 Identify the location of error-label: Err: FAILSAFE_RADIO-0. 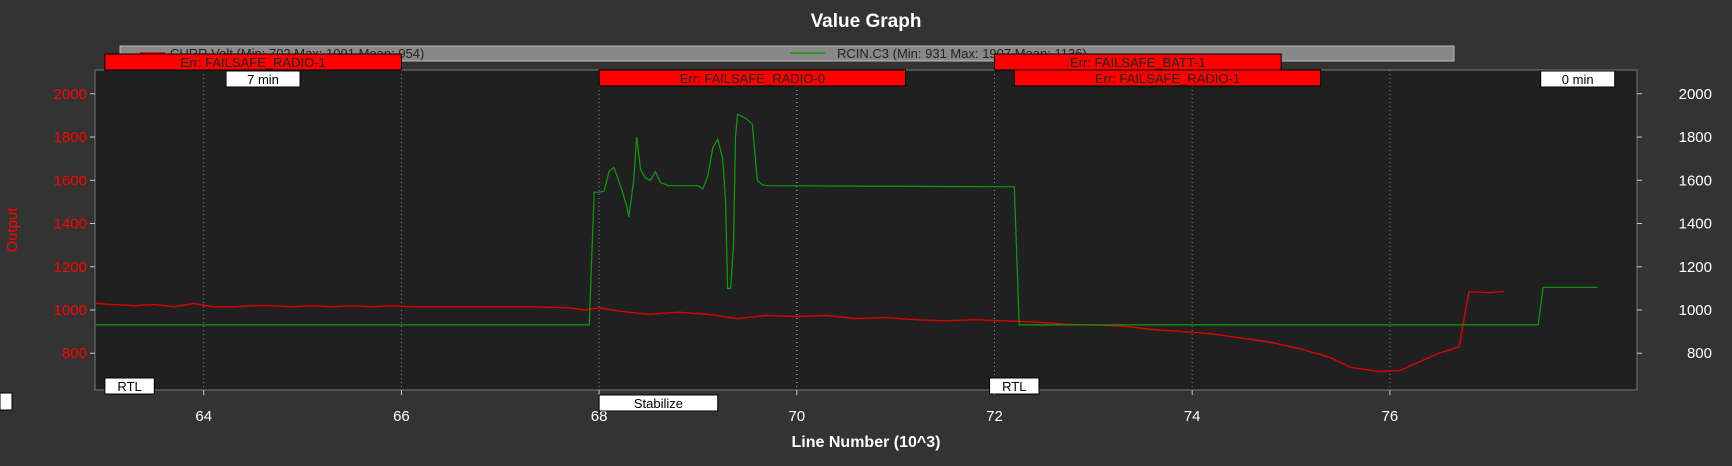
(752, 78).